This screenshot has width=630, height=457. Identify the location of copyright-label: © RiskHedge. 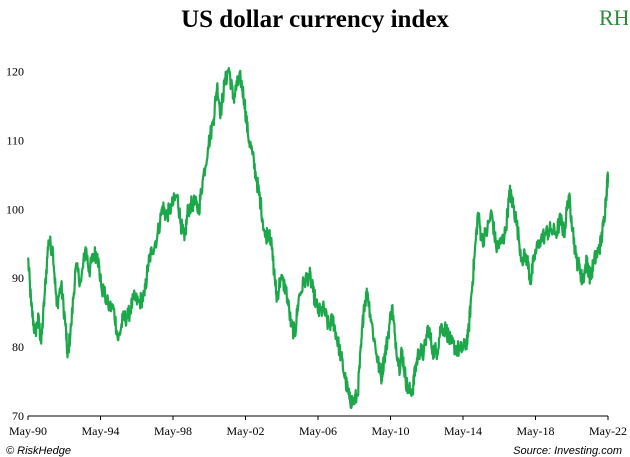
(38, 451).